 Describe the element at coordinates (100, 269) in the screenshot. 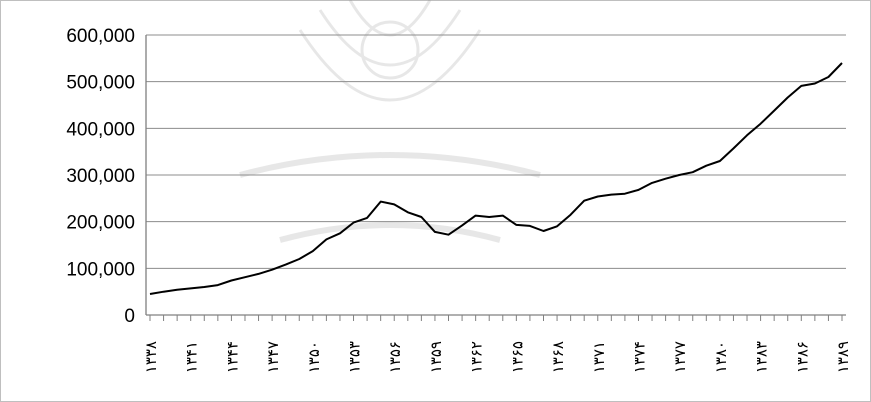

I see `y-tick-label: 100,000` at that location.